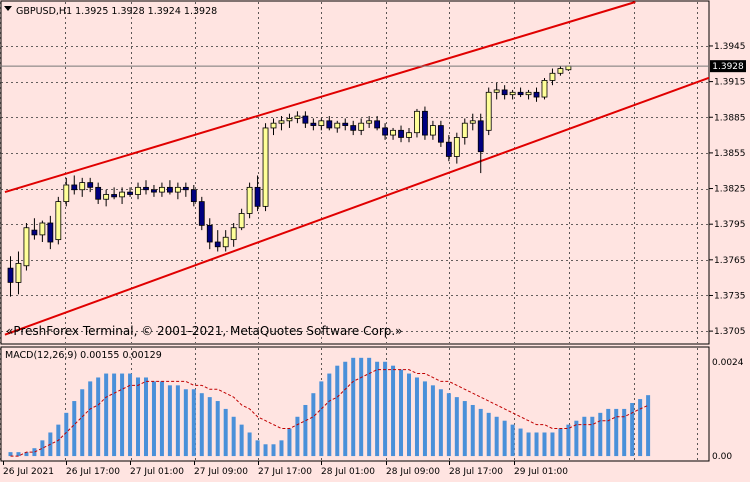 The width and height of the screenshot is (750, 482). What do you see at coordinates (728, 410) in the screenshot?
I see `macd-axis: 0.0024 0.00` at bounding box center [728, 410].